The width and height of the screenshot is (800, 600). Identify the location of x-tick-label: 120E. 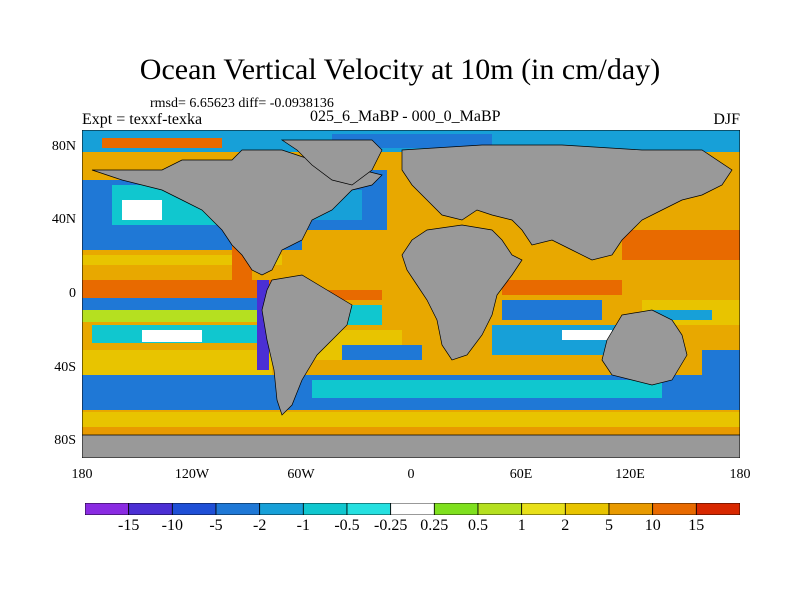
(630, 474).